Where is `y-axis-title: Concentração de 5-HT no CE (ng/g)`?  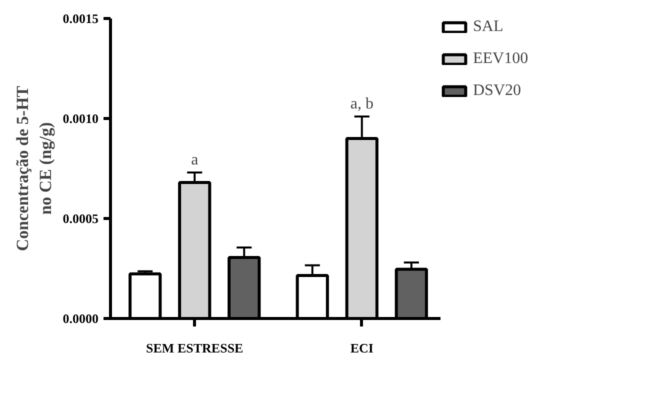 y-axis-title: Concentração de 5-HT no CE (ng/g) is located at coordinates (33, 168).